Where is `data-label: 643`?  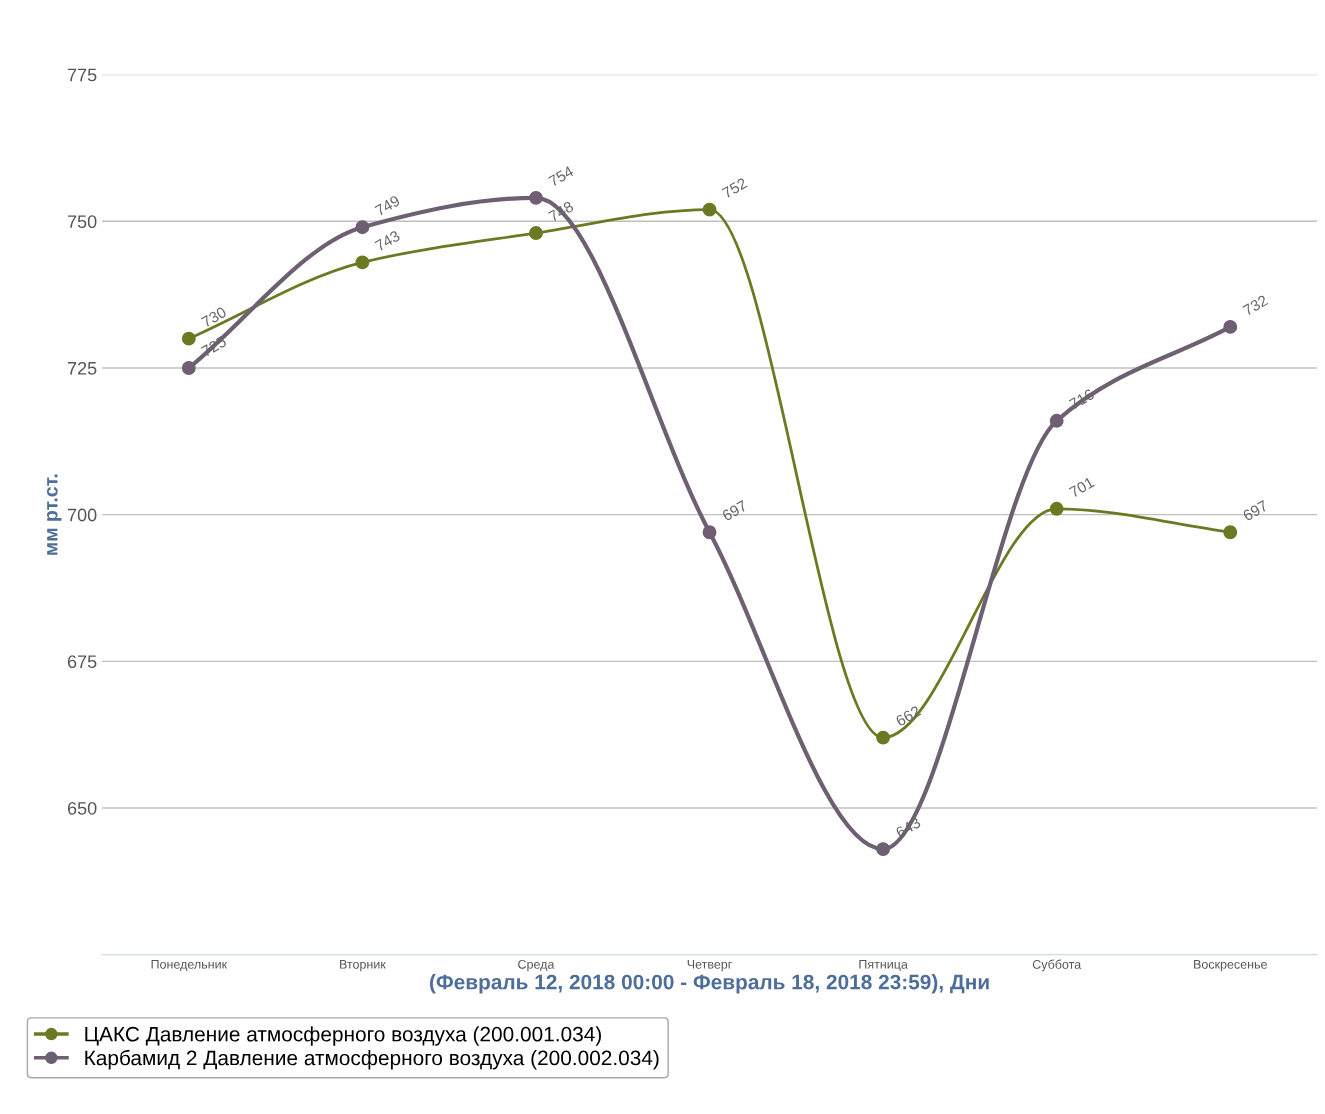 data-label: 643 is located at coordinates (908, 827).